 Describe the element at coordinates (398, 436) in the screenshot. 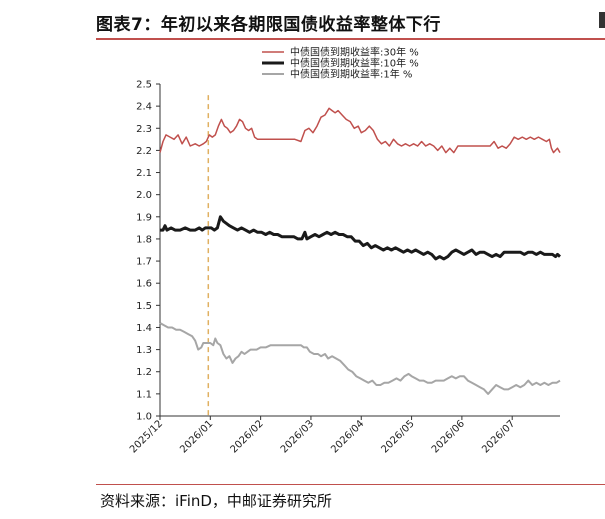

I see `x-tick-label: 2026/05` at that location.